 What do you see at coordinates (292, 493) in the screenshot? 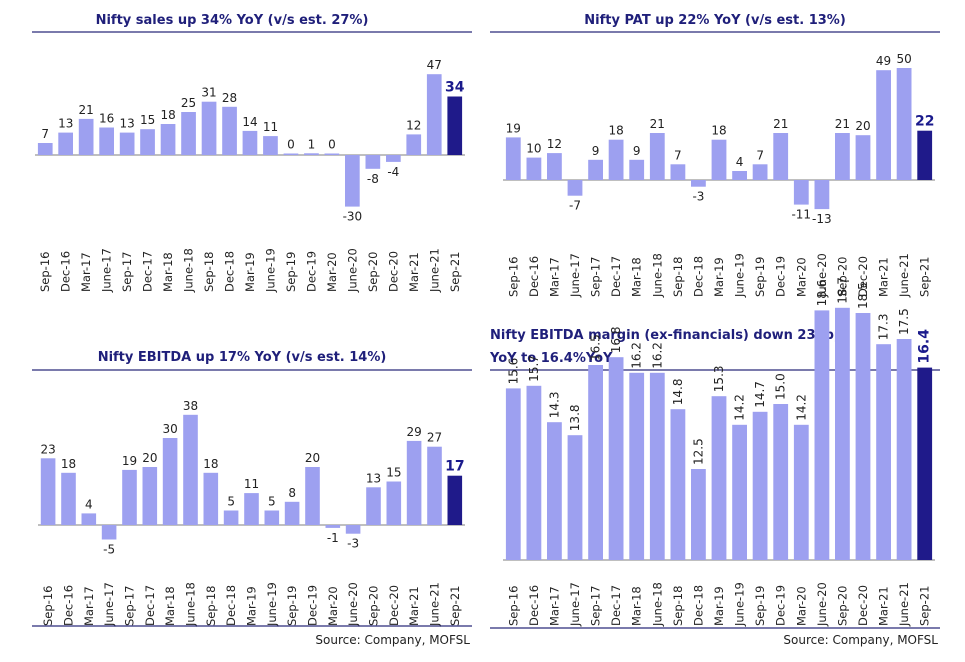
I see `data-label-Sep-19: 8` at bounding box center [292, 493].